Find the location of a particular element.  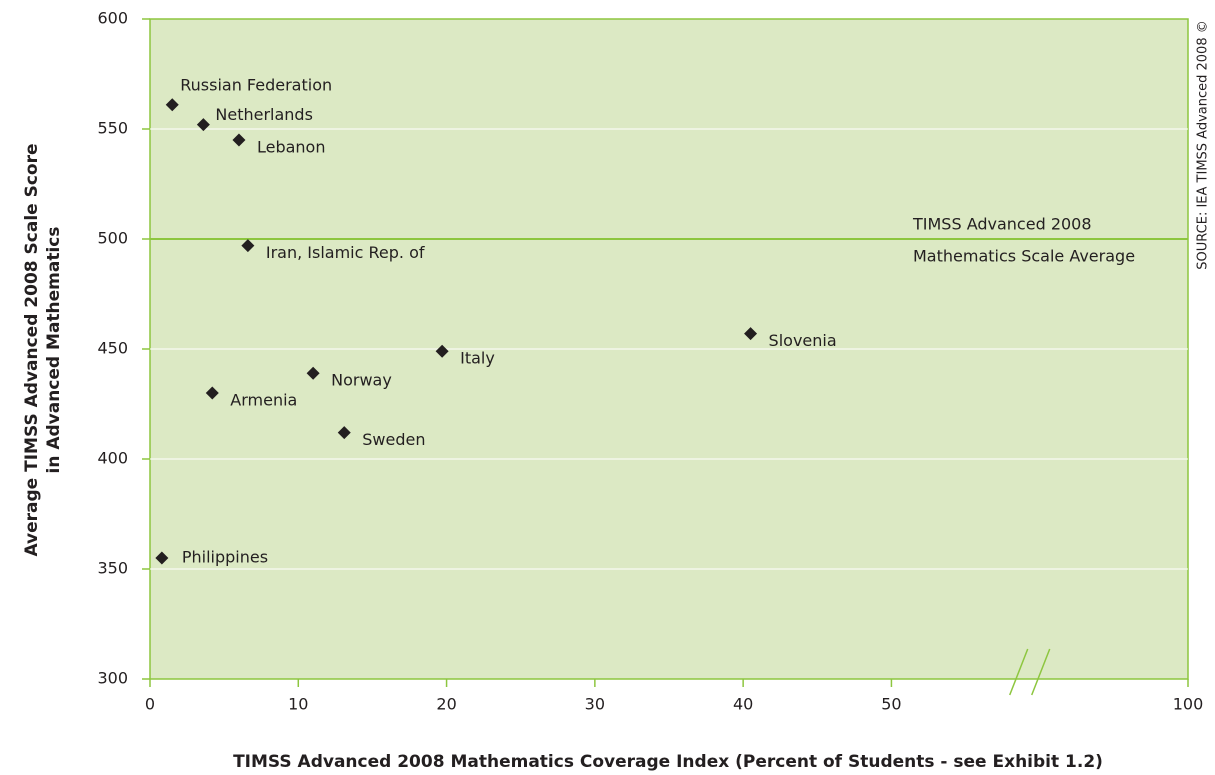

y-tick-label: 500 is located at coordinates (112, 238).